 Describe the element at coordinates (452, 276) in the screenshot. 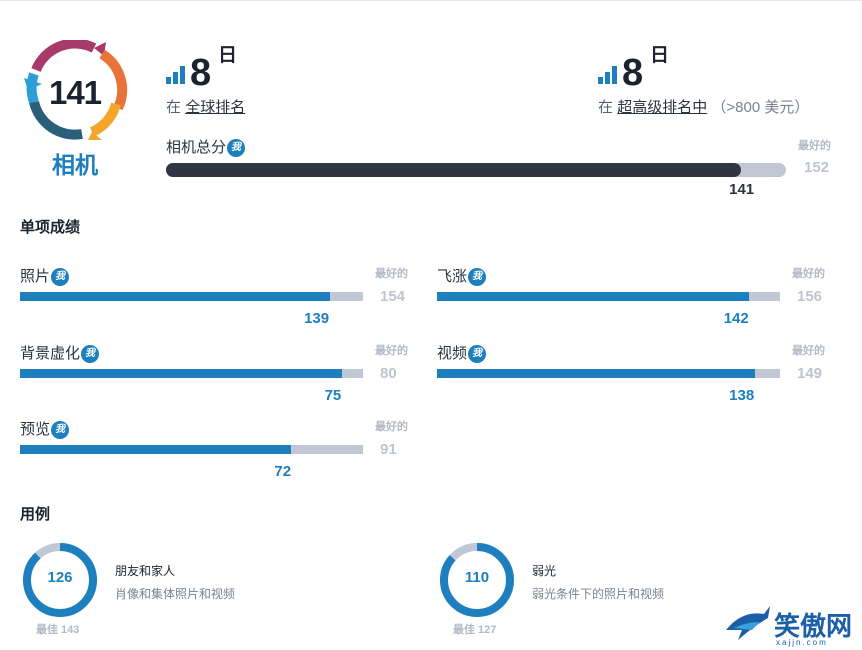

I see `sub-score-title: 飞涨` at that location.